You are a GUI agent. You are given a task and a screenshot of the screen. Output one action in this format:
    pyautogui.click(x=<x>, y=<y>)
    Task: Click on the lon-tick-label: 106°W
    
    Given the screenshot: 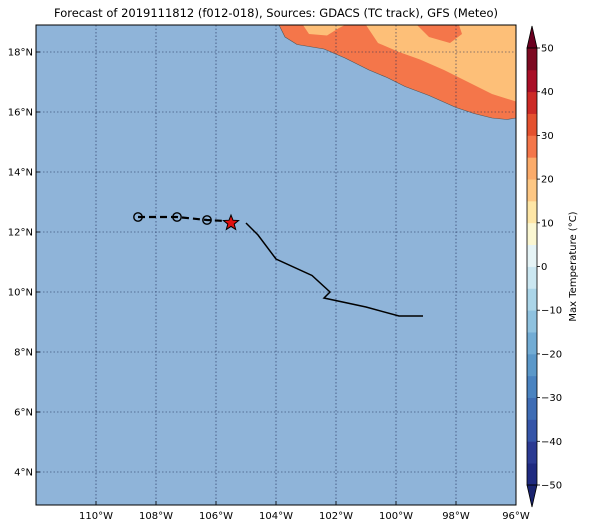 What is the action you would take?
    pyautogui.click(x=216, y=516)
    